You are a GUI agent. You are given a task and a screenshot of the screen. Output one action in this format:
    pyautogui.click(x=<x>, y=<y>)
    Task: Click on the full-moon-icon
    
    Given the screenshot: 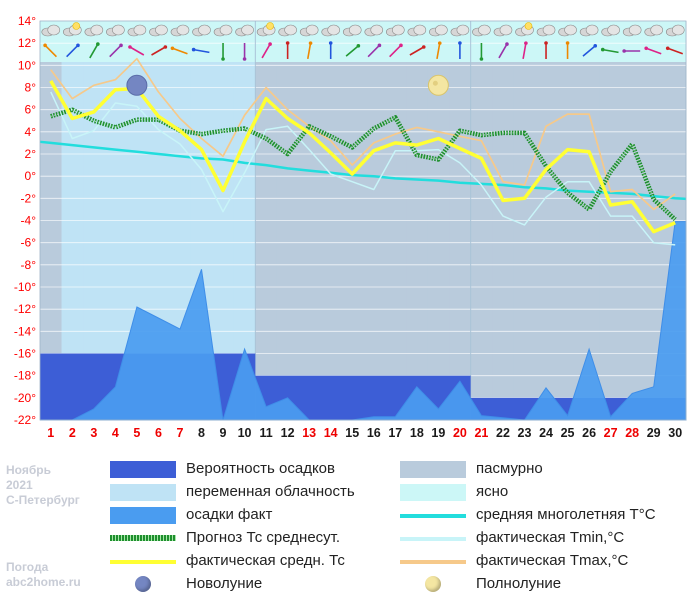 What is the action you would take?
    pyautogui.click(x=438, y=85)
    